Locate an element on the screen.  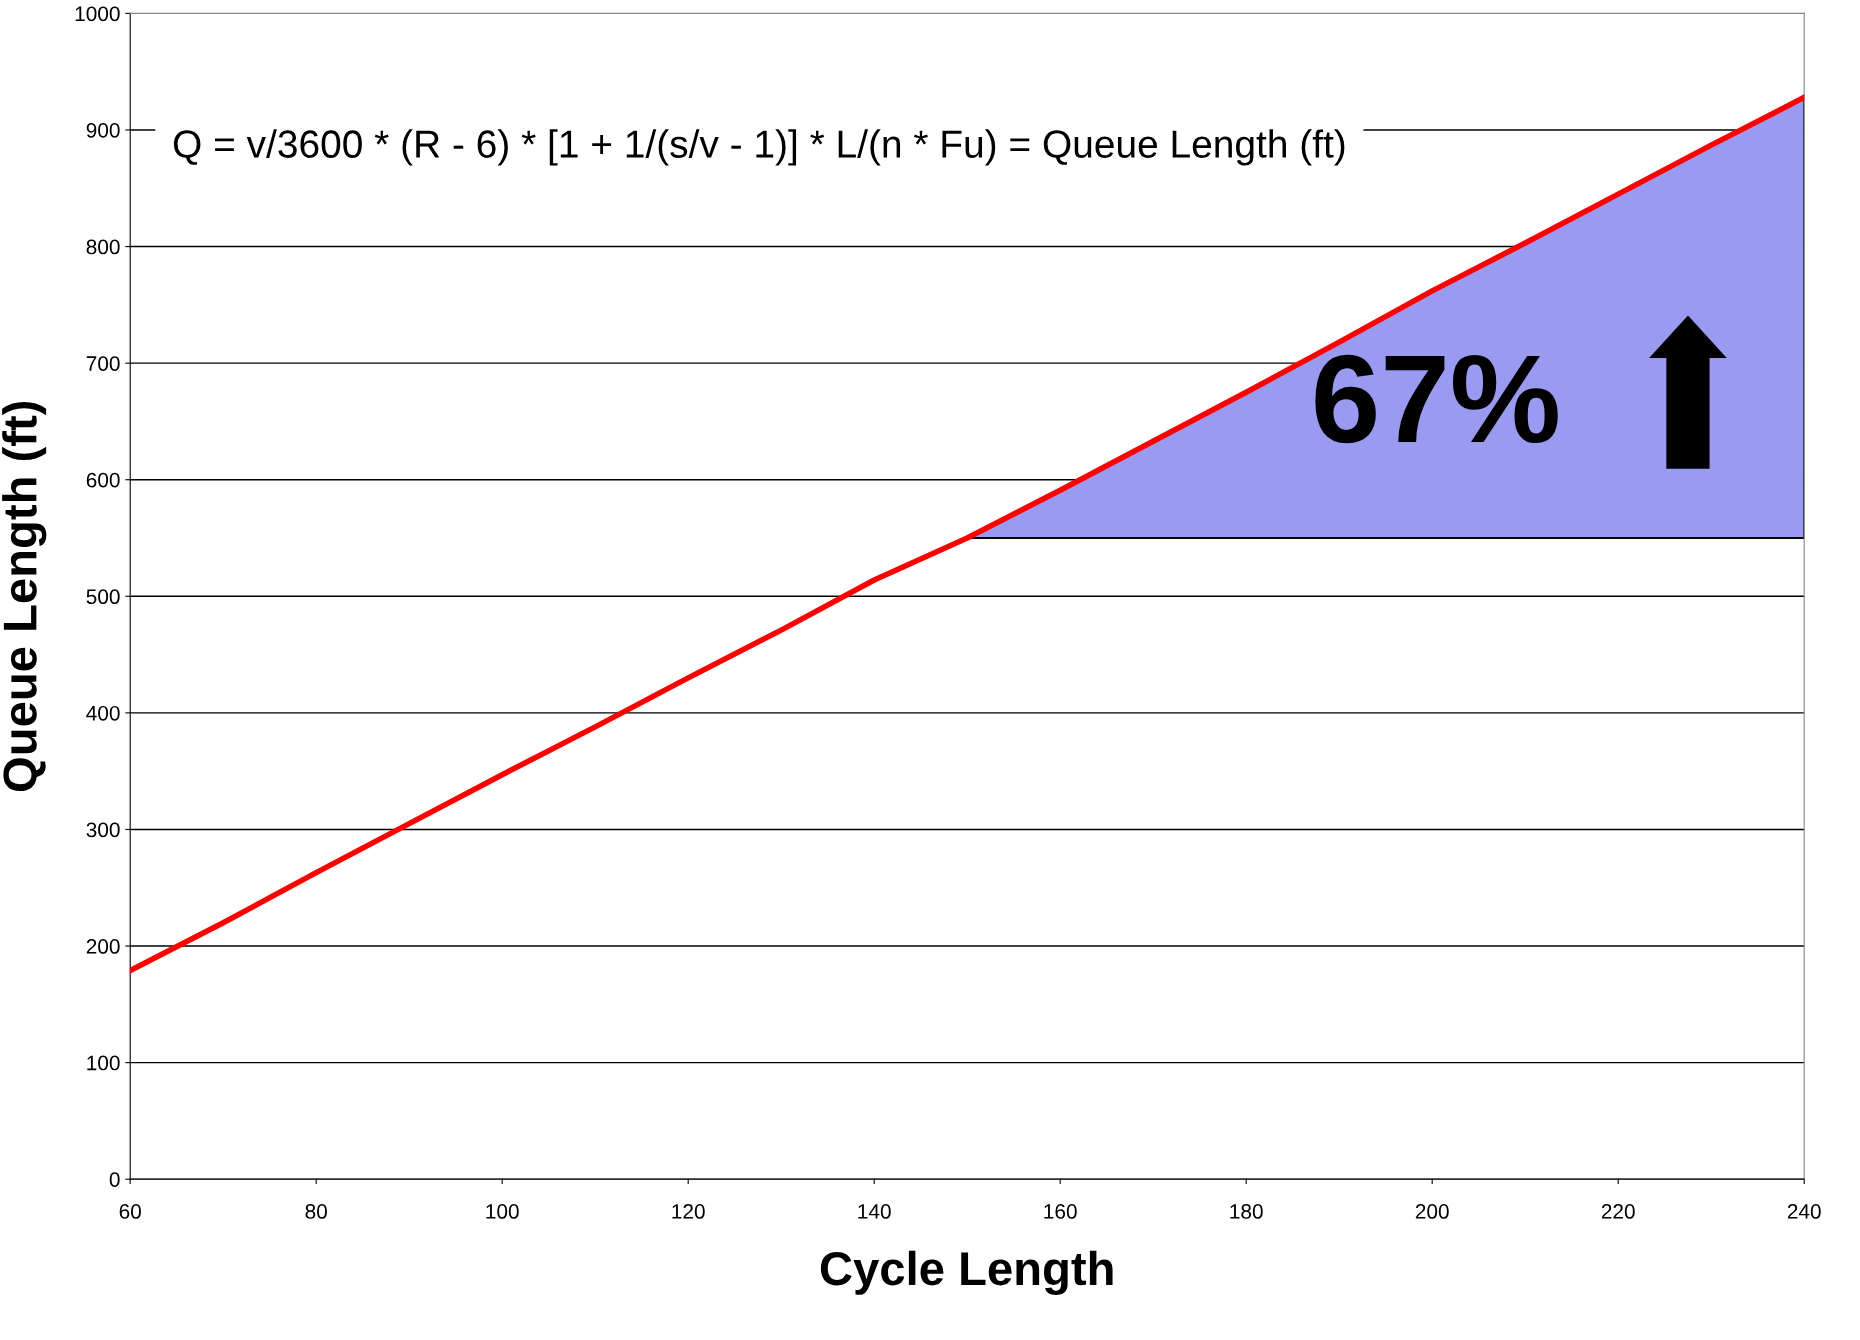
x-tick-label: 240 is located at coordinates (1804, 1211).